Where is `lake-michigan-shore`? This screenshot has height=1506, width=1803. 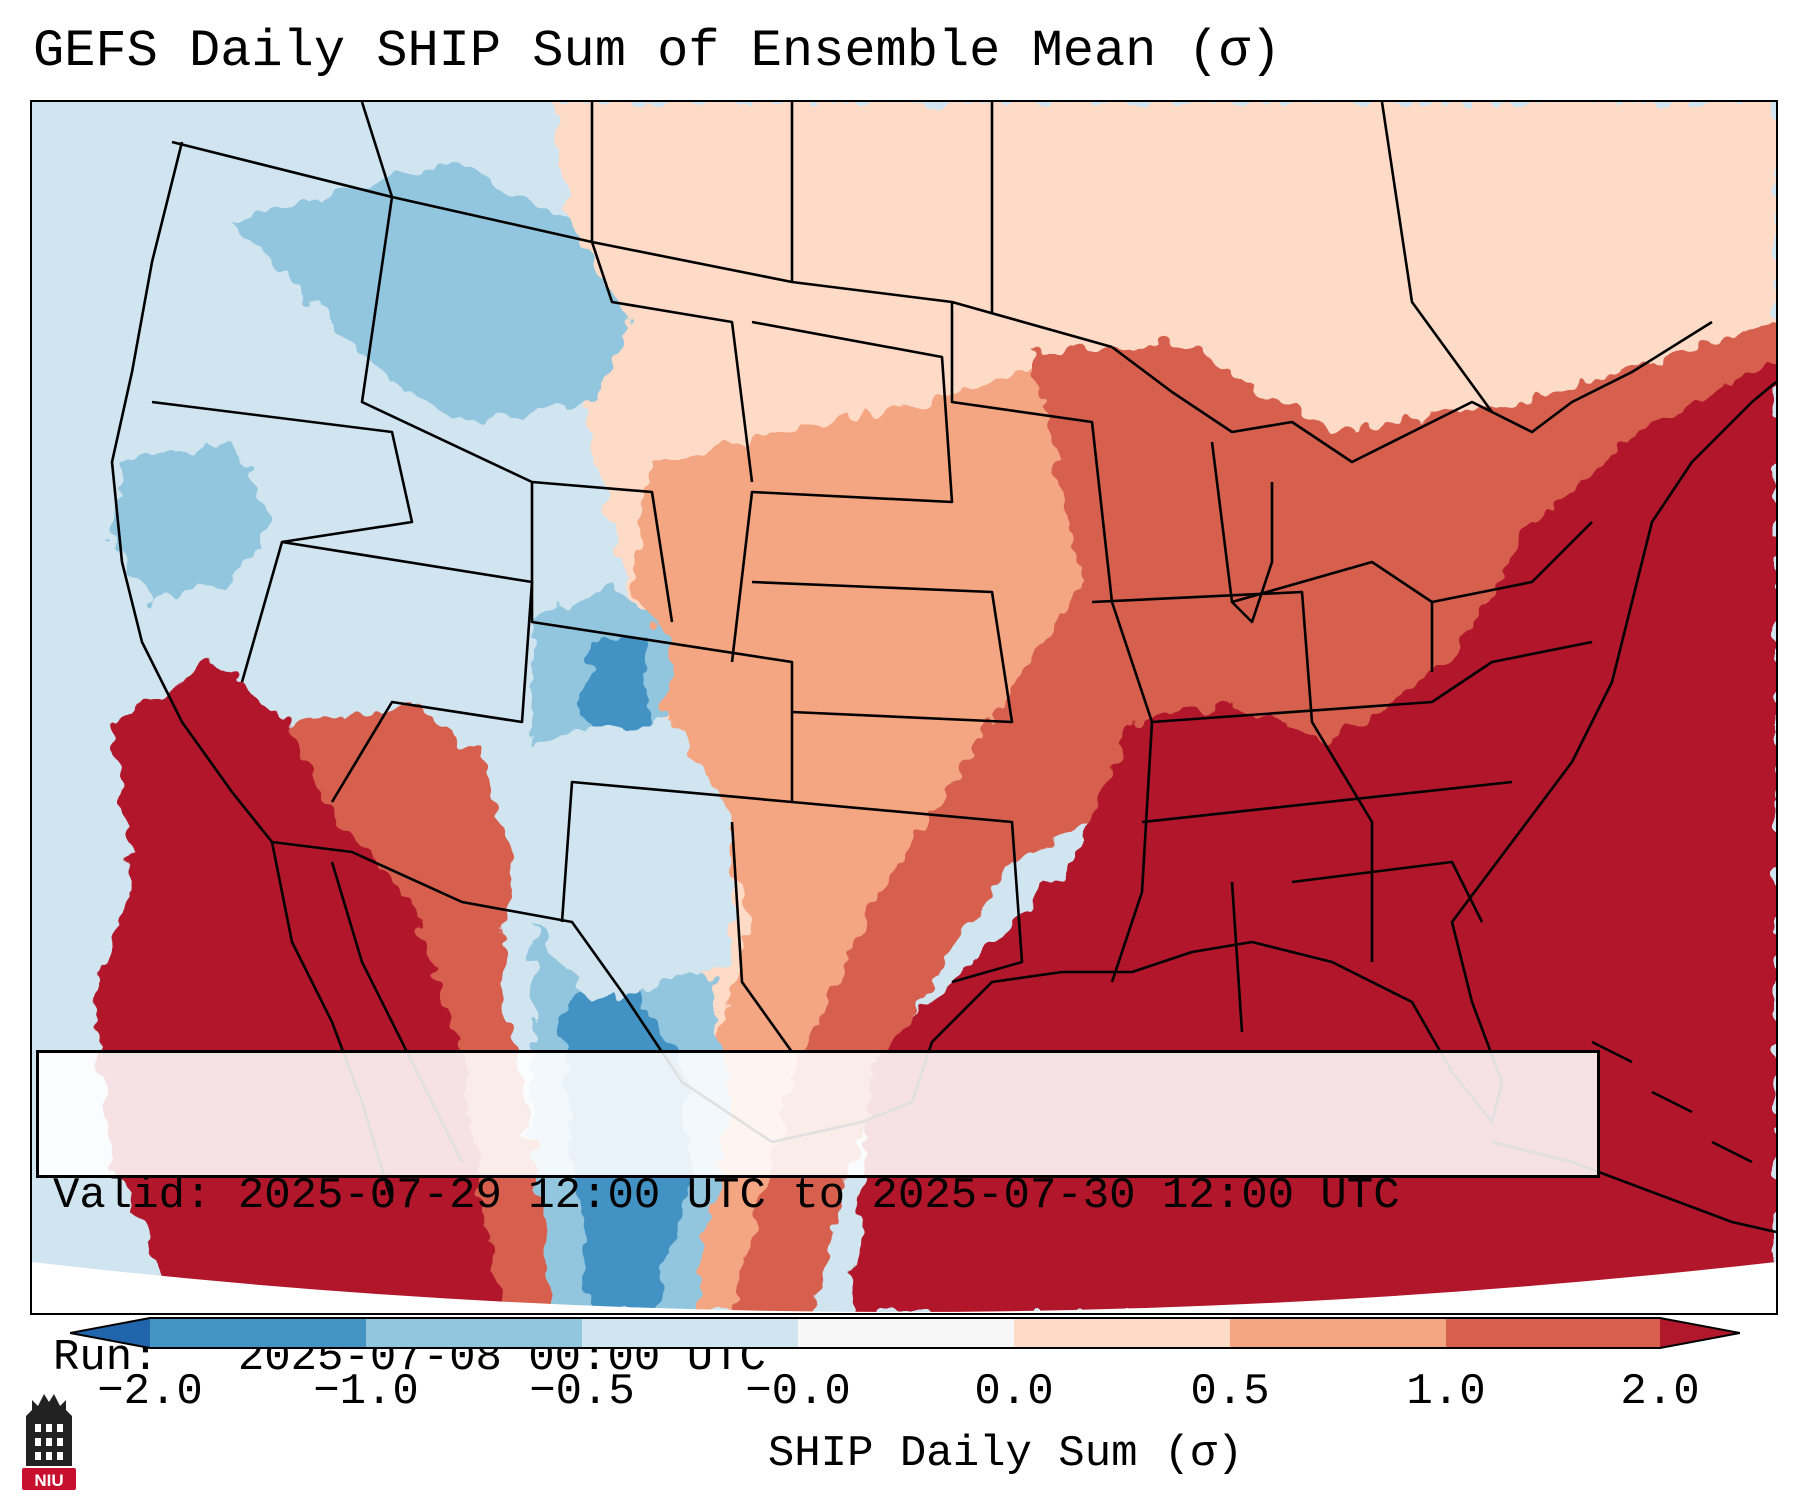
lake-michigan-shore is located at coordinates (1242, 532).